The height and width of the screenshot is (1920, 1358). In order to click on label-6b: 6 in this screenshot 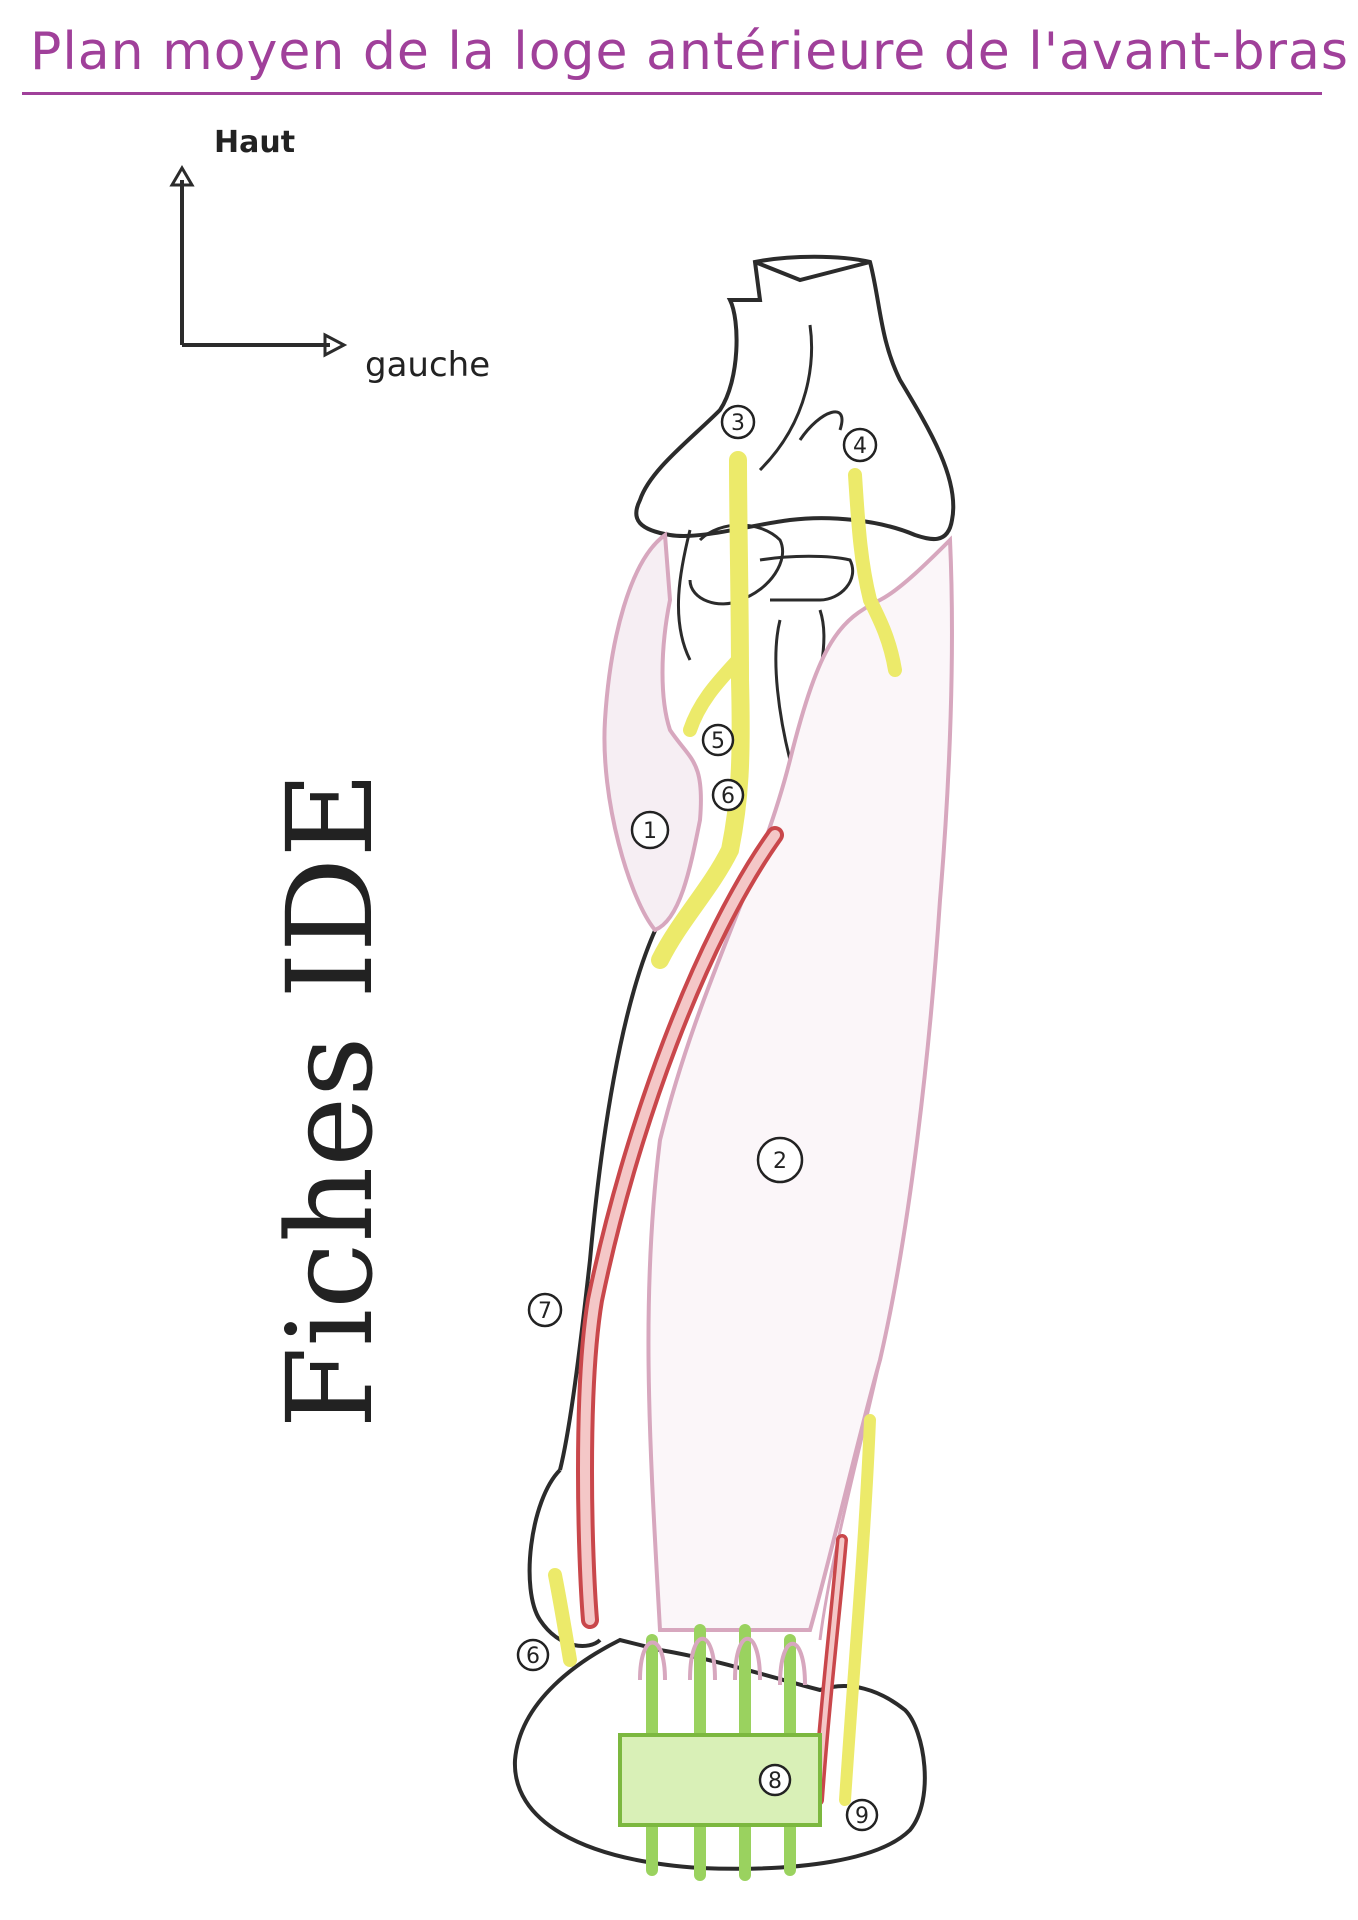, I will do `click(533, 1655)`.